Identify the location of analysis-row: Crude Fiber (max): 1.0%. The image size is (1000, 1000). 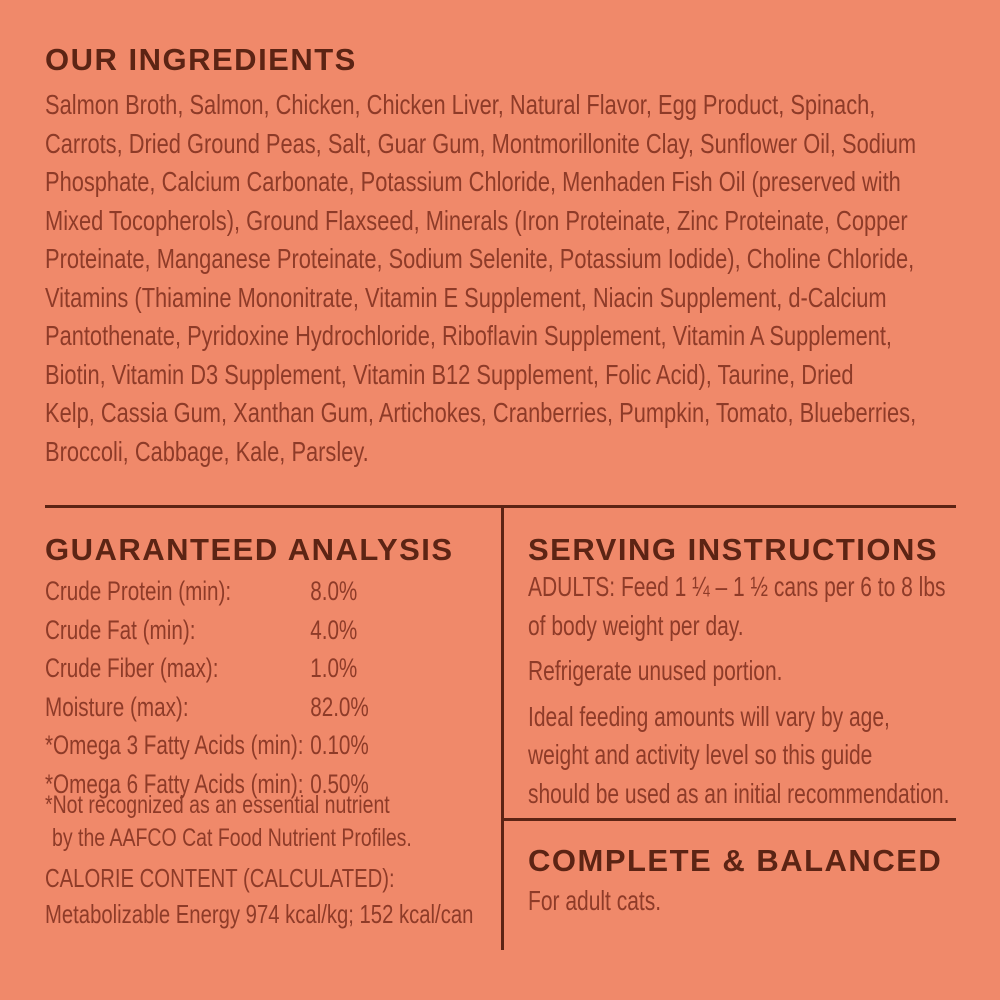
(522, 668).